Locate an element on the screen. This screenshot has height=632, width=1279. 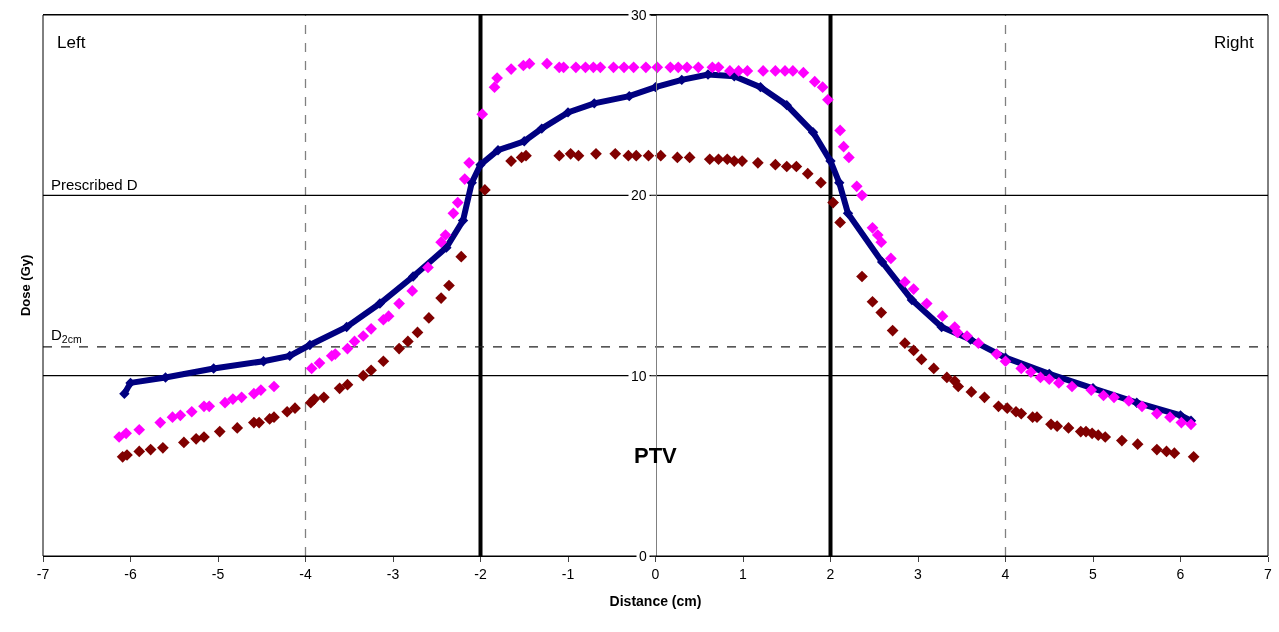
x-axis-title: Distance (cm) is located at coordinates (655, 601).